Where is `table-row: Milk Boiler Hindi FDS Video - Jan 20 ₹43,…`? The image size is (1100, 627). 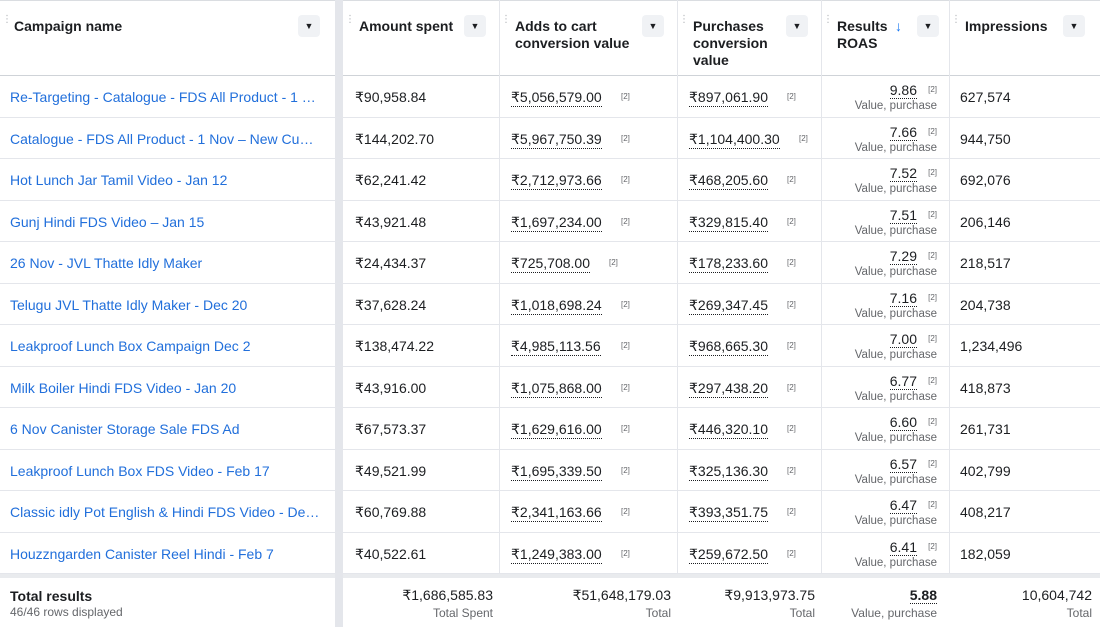 table-row: Milk Boiler Hindi FDS Video - Jan 20 ₹43,… is located at coordinates (550, 387).